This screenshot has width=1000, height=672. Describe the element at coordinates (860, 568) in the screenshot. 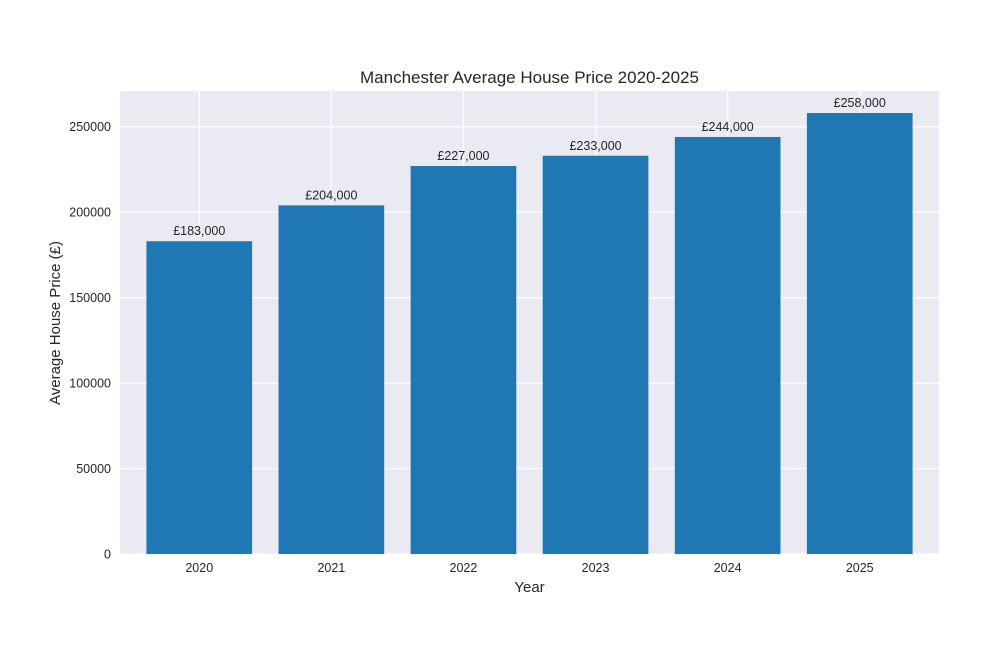

I see `x-tick-label: 2025` at that location.